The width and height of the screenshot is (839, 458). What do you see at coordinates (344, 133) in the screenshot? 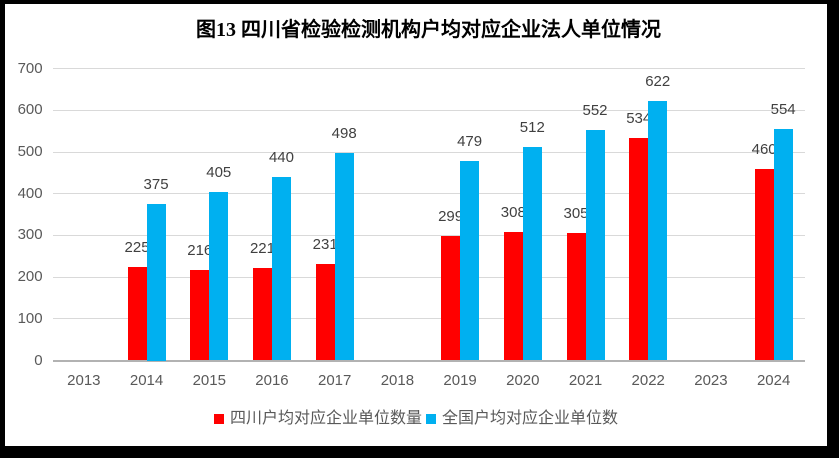
I see `bar-value-label: 498` at bounding box center [344, 133].